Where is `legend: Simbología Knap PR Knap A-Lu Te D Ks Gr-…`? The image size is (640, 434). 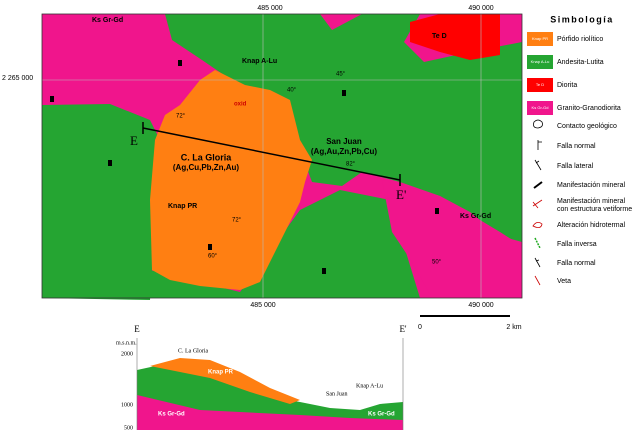 legend: Simbología Knap PR Knap A-Lu Te D Ks Gr-… is located at coordinates (579, 150).